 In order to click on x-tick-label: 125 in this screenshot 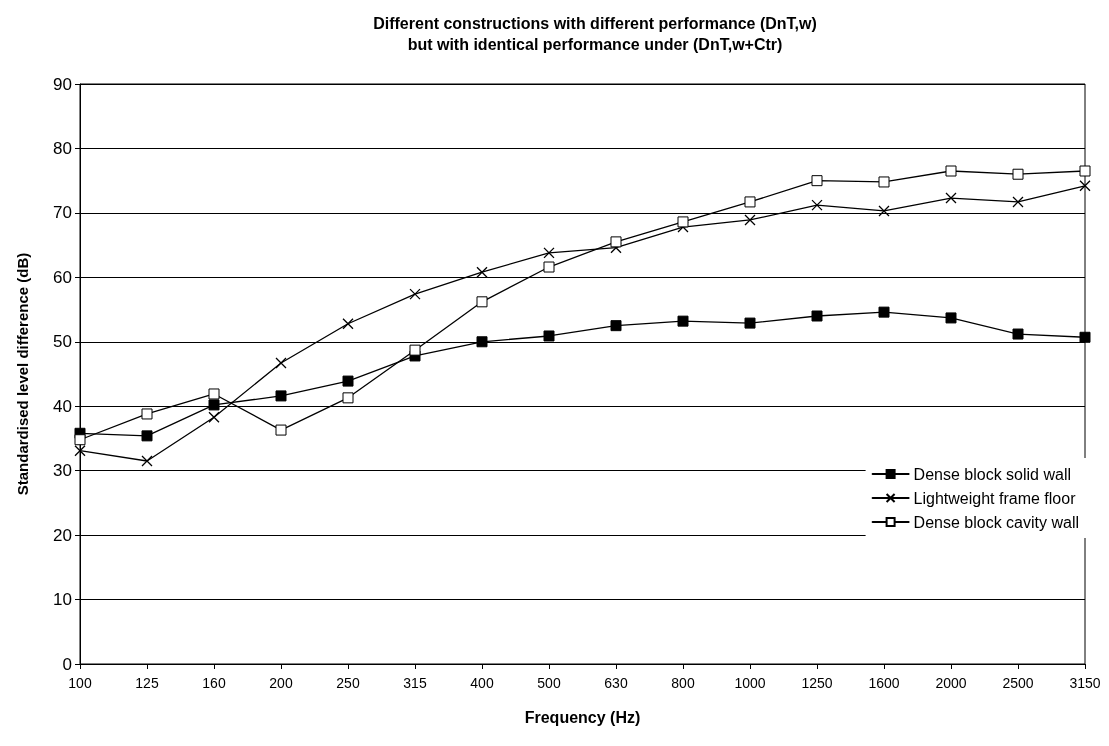, I will do `click(147, 683)`.